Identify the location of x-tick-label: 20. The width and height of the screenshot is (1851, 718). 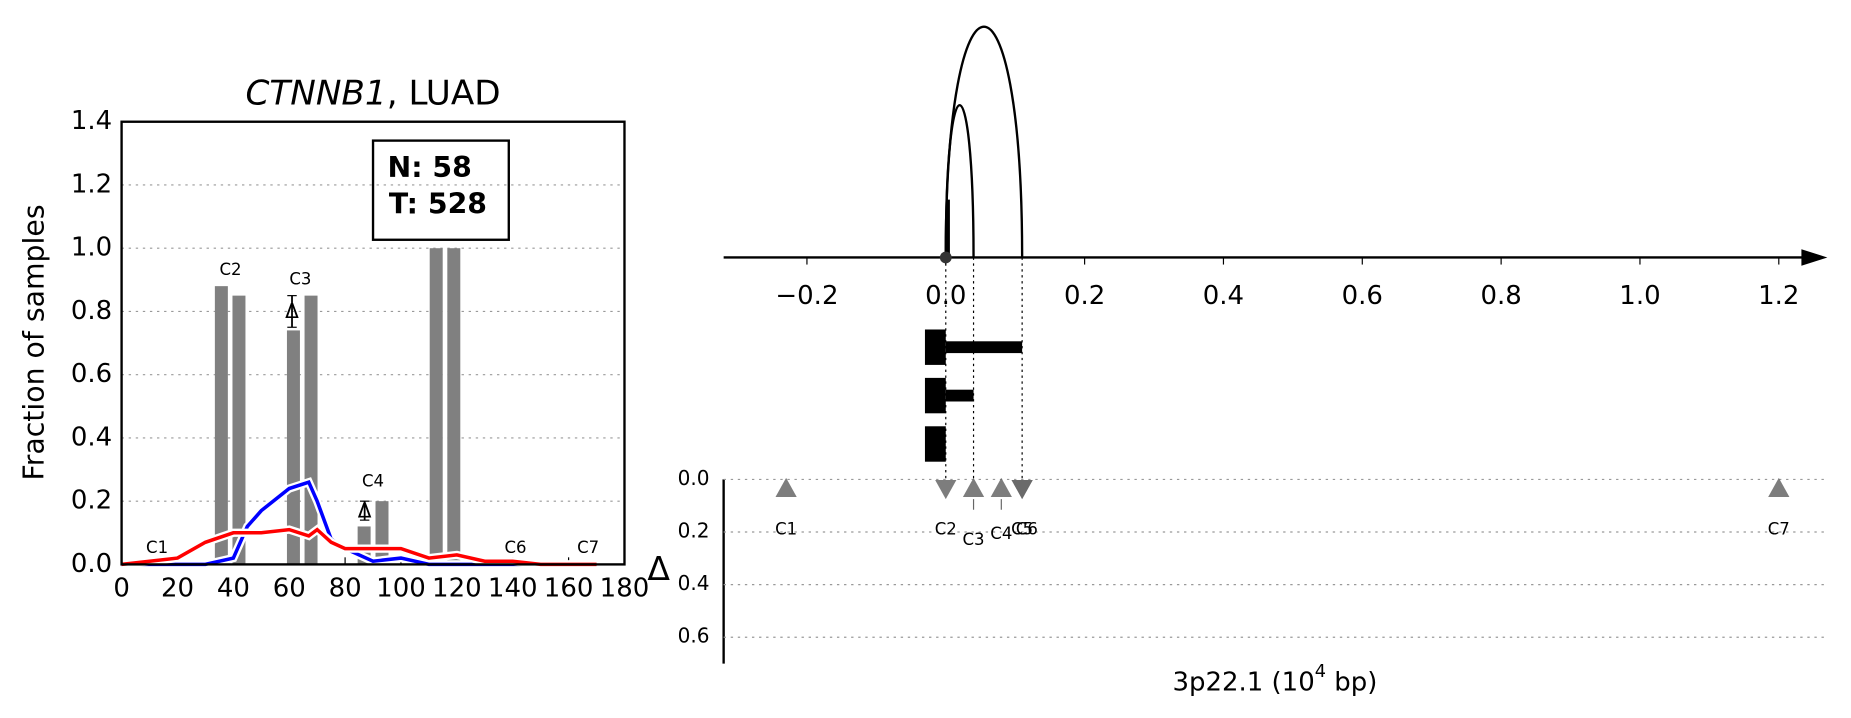
(177, 589).